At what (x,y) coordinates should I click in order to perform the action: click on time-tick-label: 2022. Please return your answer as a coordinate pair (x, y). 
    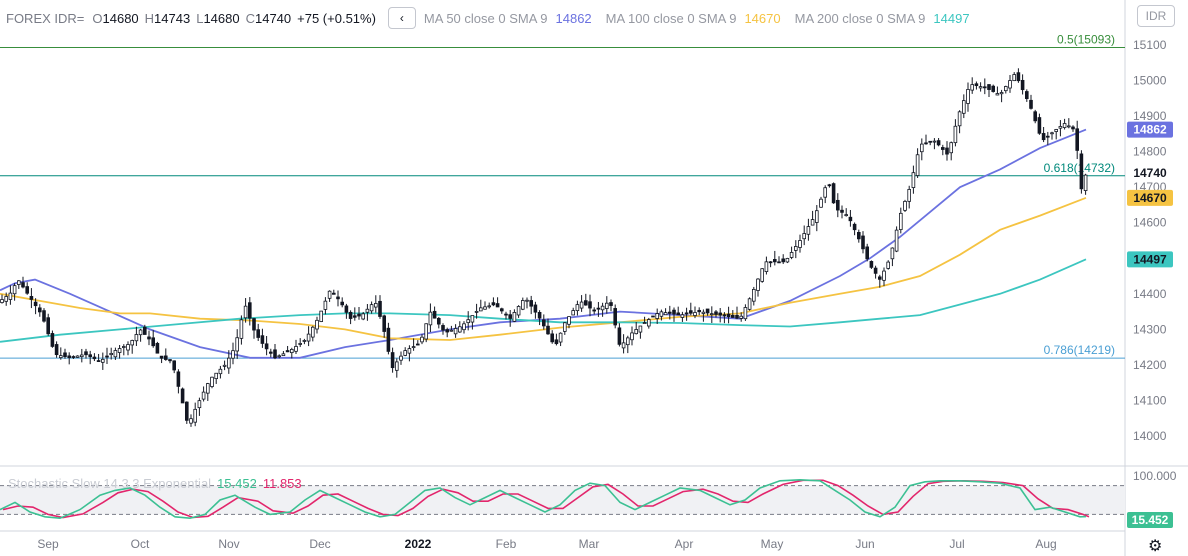
    Looking at the image, I should click on (418, 544).